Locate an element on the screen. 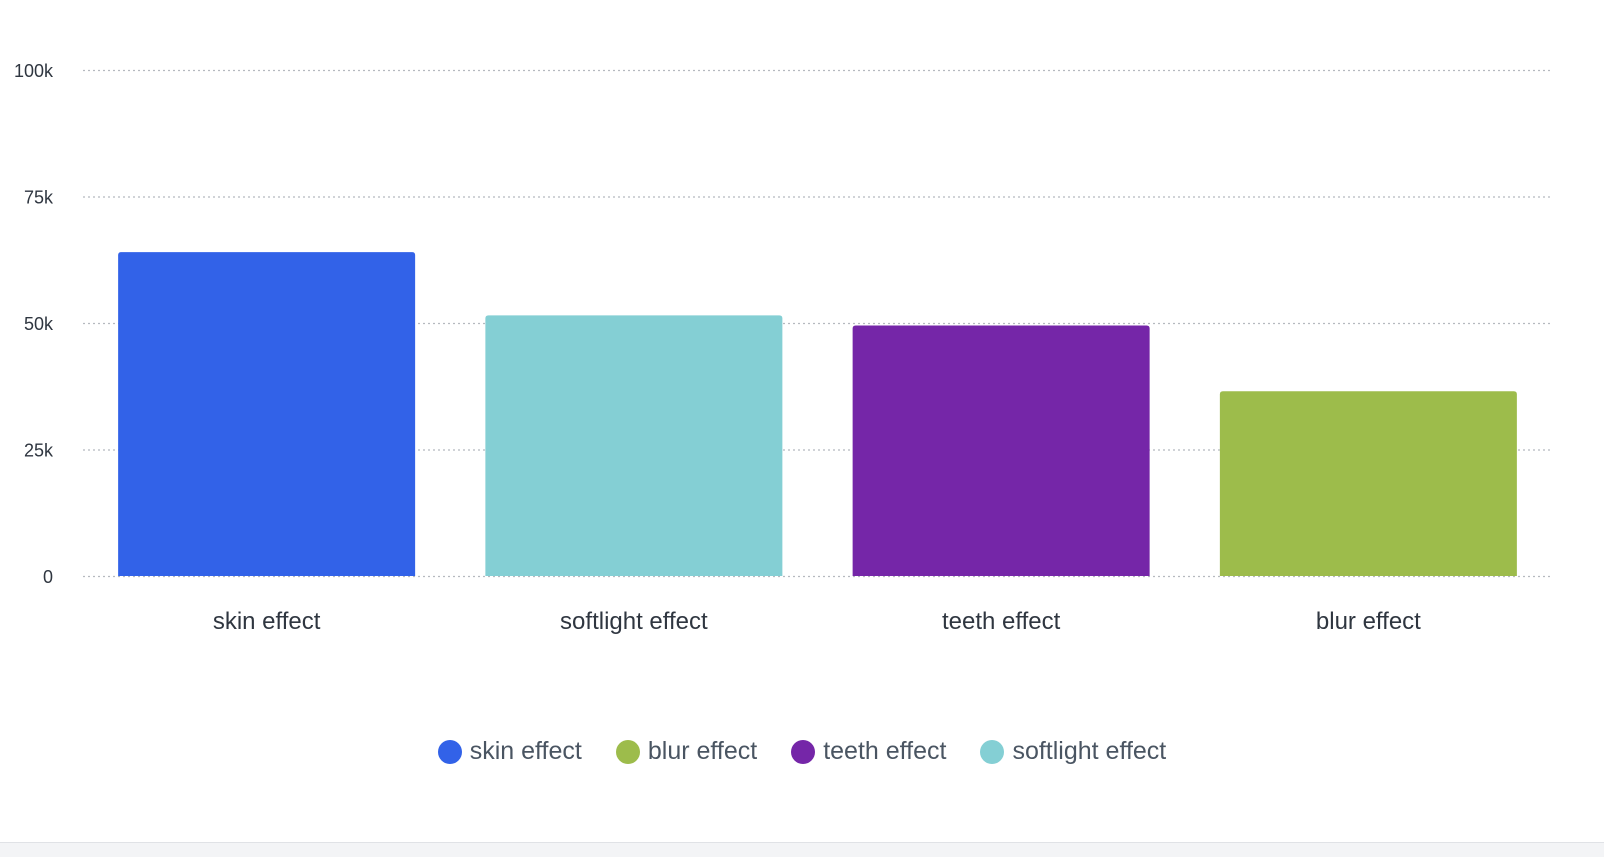  legend-swatch-teeth-effect is located at coordinates (803, 751).